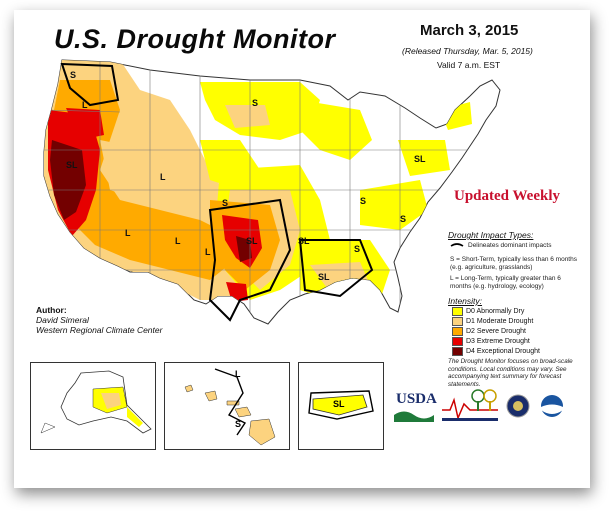 The width and height of the screenshot is (613, 512). What do you see at coordinates (507, 196) in the screenshot?
I see `updated-weekly-banner: Updated Weekly` at bounding box center [507, 196].